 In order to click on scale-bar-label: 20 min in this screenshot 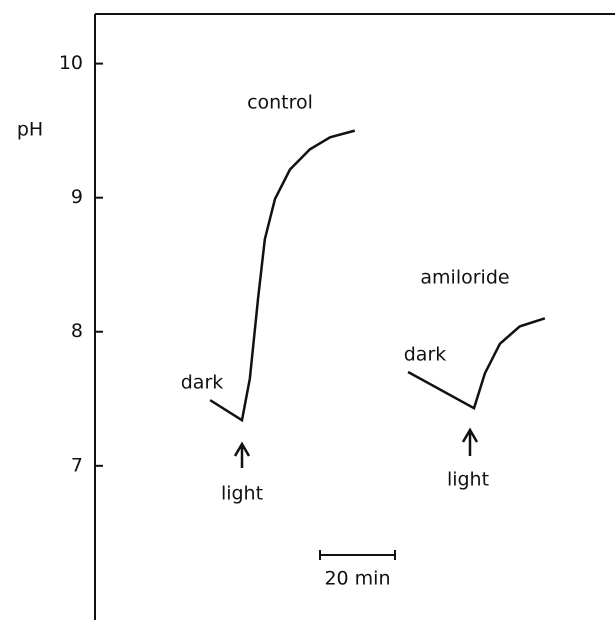, I will do `click(357, 579)`.